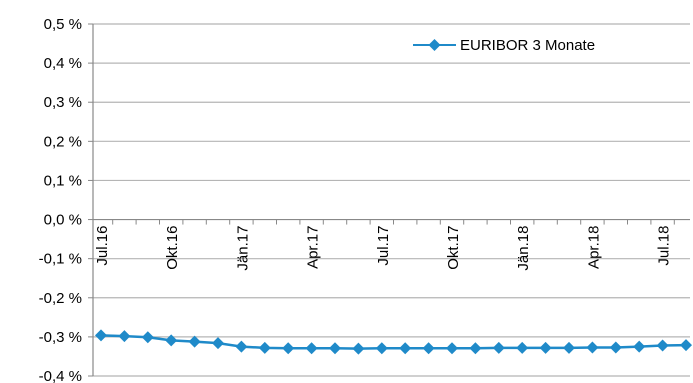  I want to click on x-tick-label: Apr.17, so click(313, 247).